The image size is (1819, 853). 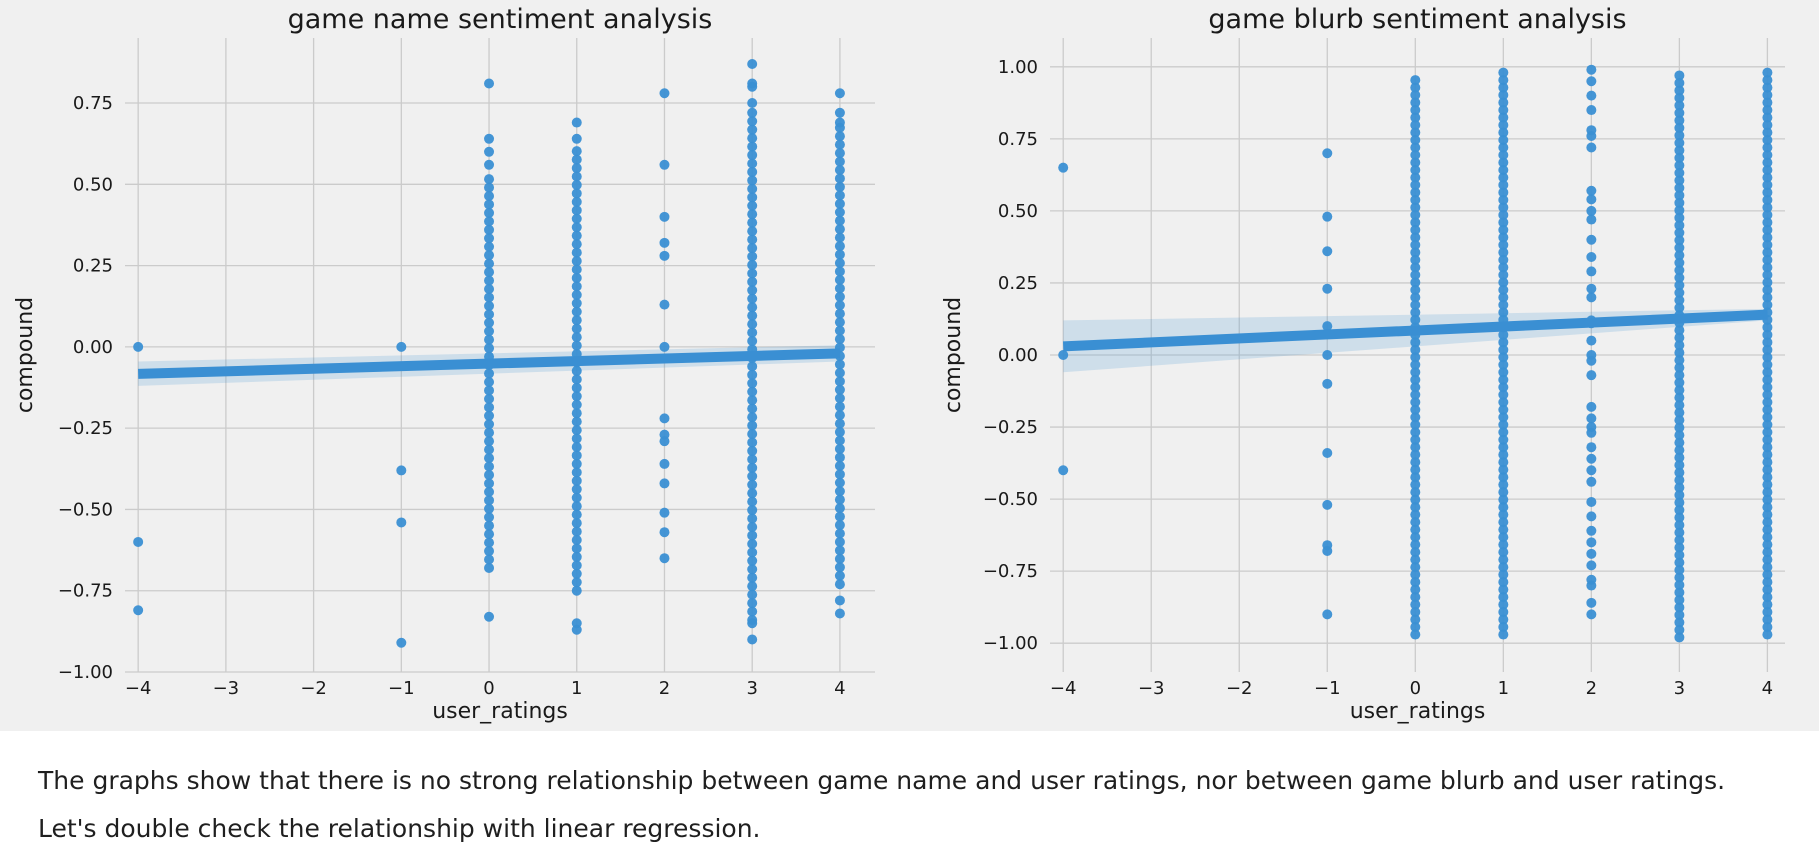 What do you see at coordinates (1417, 19) in the screenshot?
I see `chart-title: game blurb sentiment analysis` at bounding box center [1417, 19].